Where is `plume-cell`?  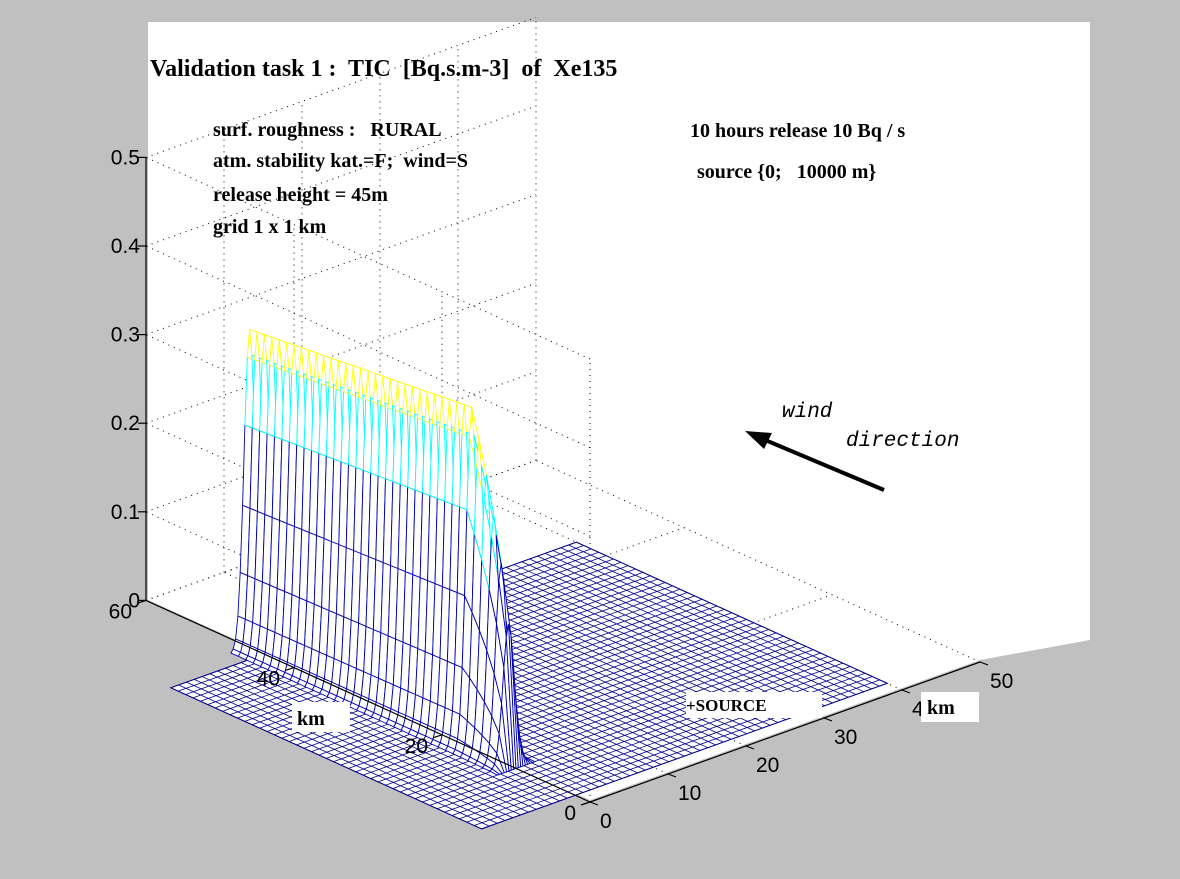
plume-cell is located at coordinates (530, 760).